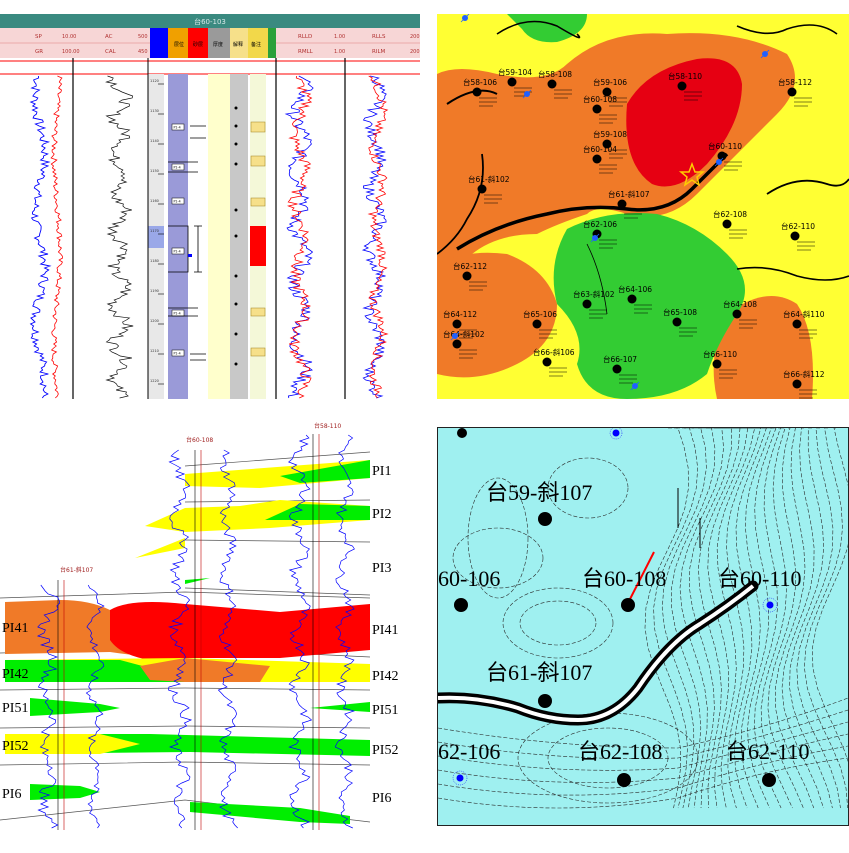 This screenshot has height=853, width=849. Describe the element at coordinates (219, 43) in the screenshot. I see `col-grey` at that location.